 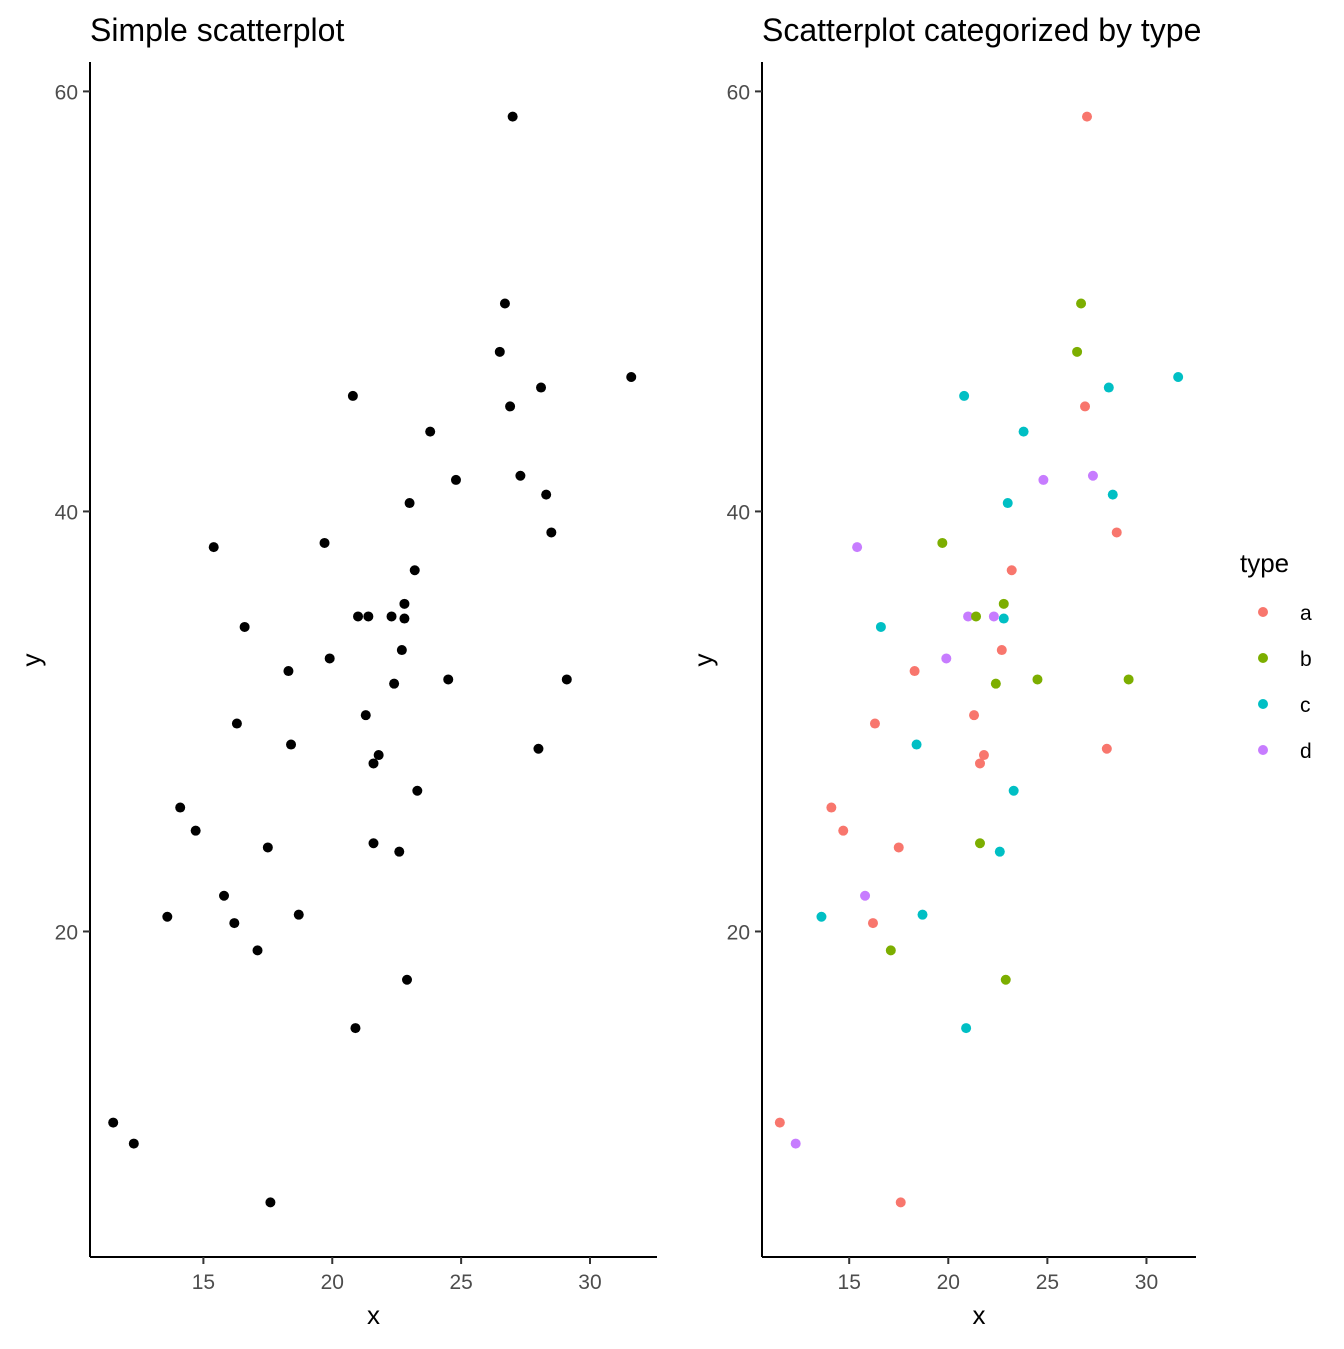 I want to click on y-tick-label: 40, so click(x=66, y=512).